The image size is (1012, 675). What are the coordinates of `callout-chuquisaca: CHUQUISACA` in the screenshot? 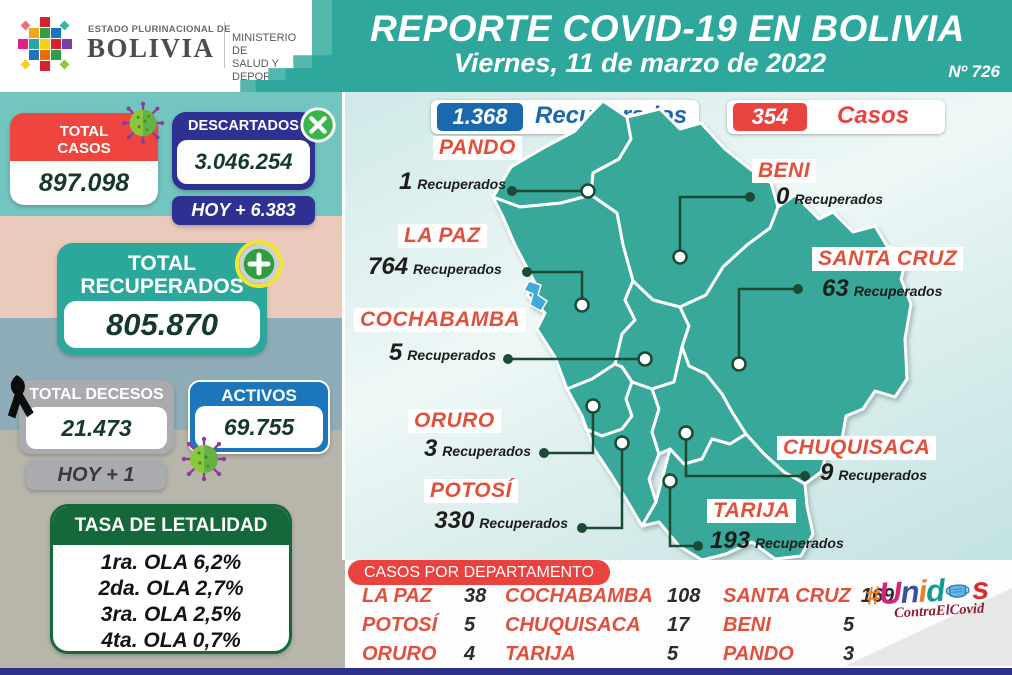 It's located at (857, 448).